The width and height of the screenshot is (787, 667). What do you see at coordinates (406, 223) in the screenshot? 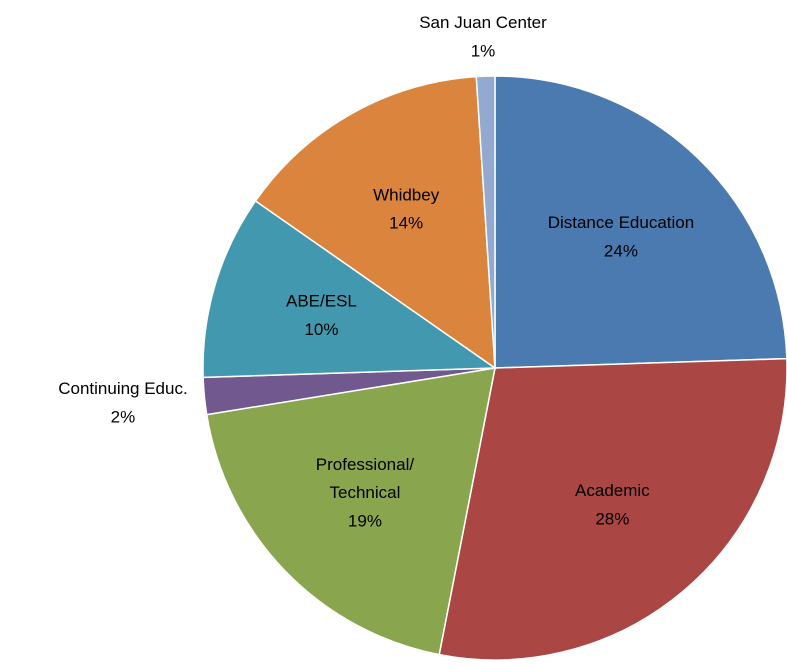
I see `slice-value-label: 14%` at bounding box center [406, 223].